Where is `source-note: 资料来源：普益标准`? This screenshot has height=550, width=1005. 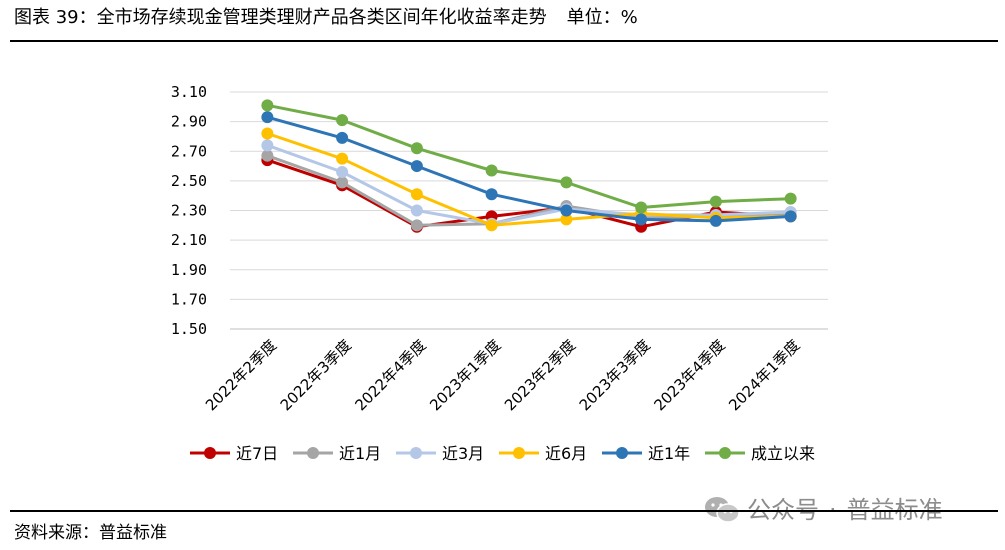
source-note: 资料来源：普益标准 is located at coordinates (90, 533).